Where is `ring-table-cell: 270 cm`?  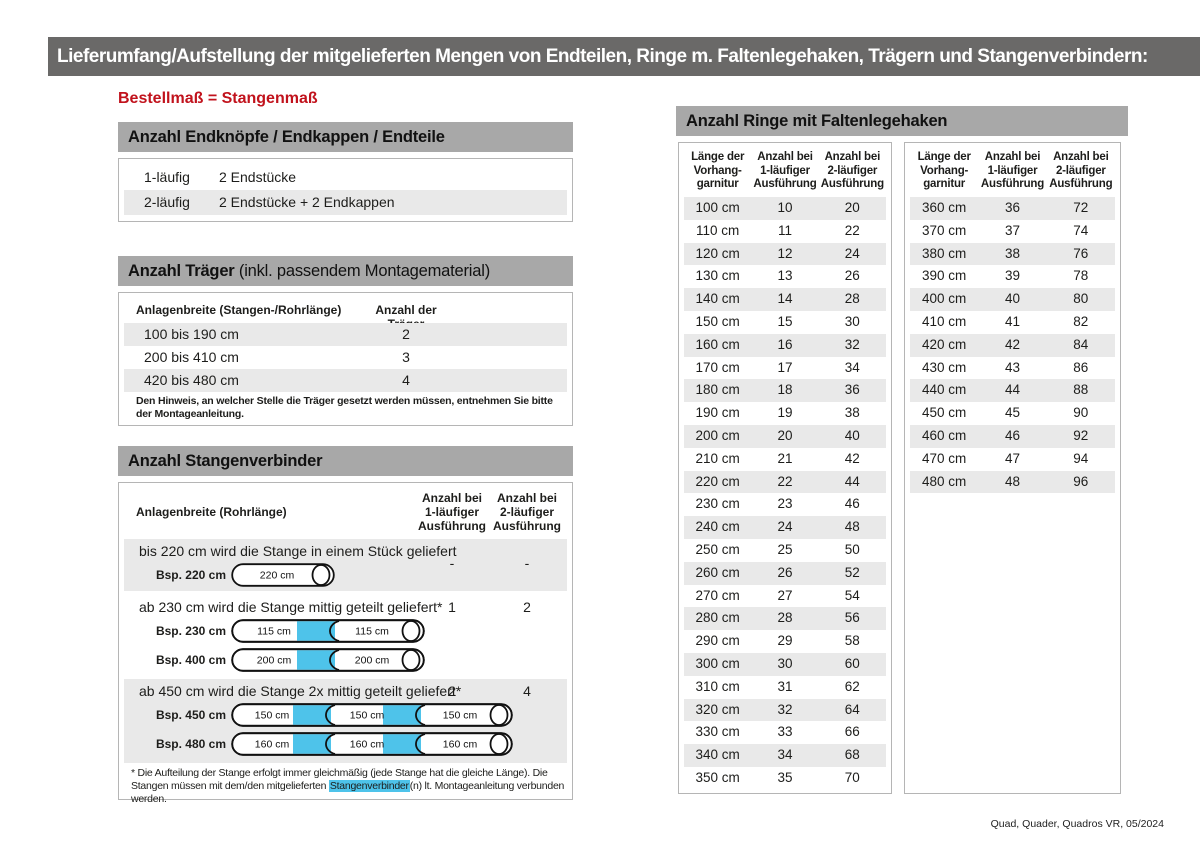
ring-table-cell: 270 cm is located at coordinates (717, 595).